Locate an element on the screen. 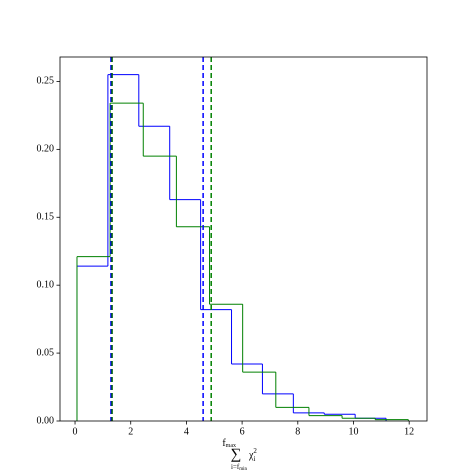 This screenshot has width=474, height=474. x-tick-label: 0 is located at coordinates (75, 431).